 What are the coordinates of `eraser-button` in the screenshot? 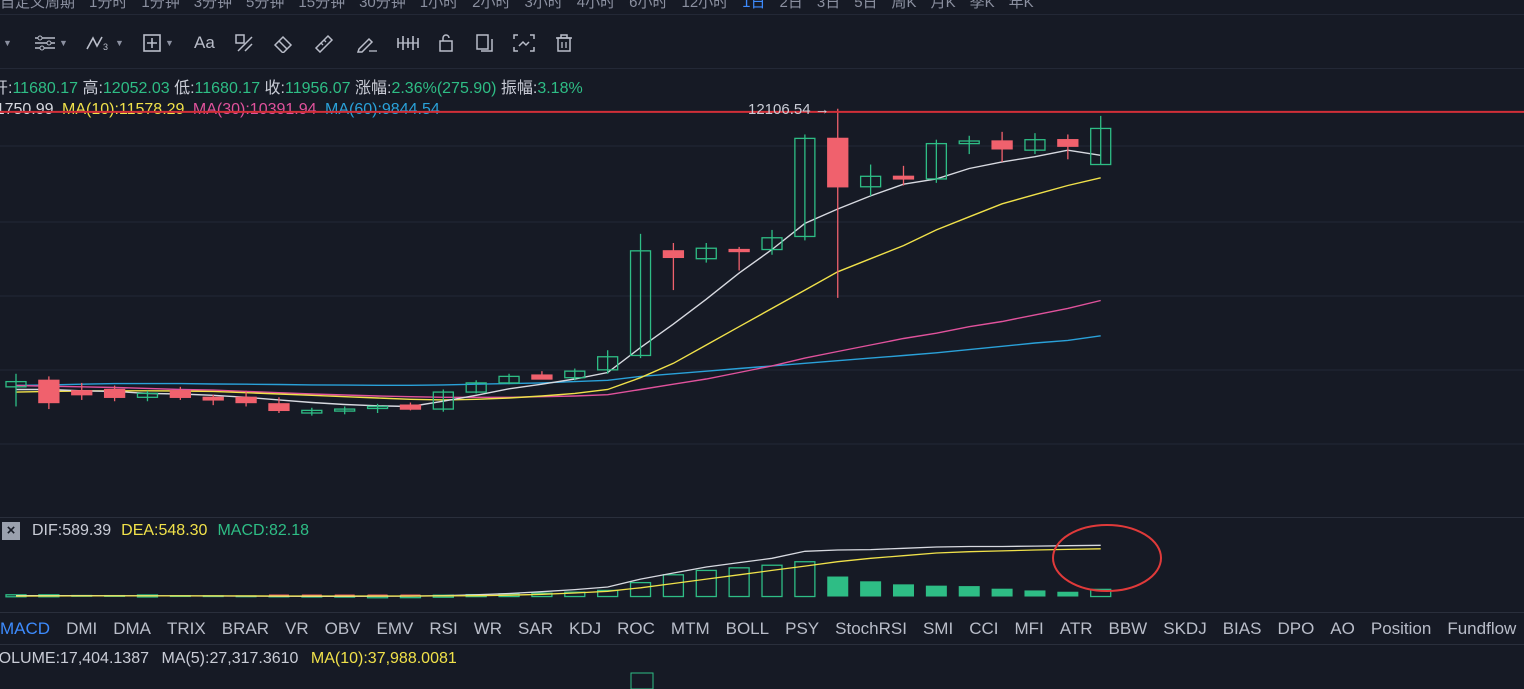 It's located at (283, 43).